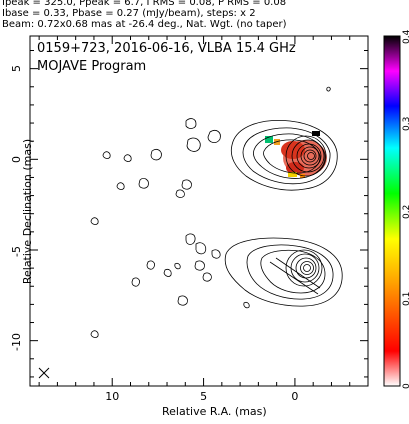 This screenshot has width=409, height=424. I want to click on plot-title: 0159+723, 2016-06-16, VLBA 15.4 GHz, so click(166, 48).